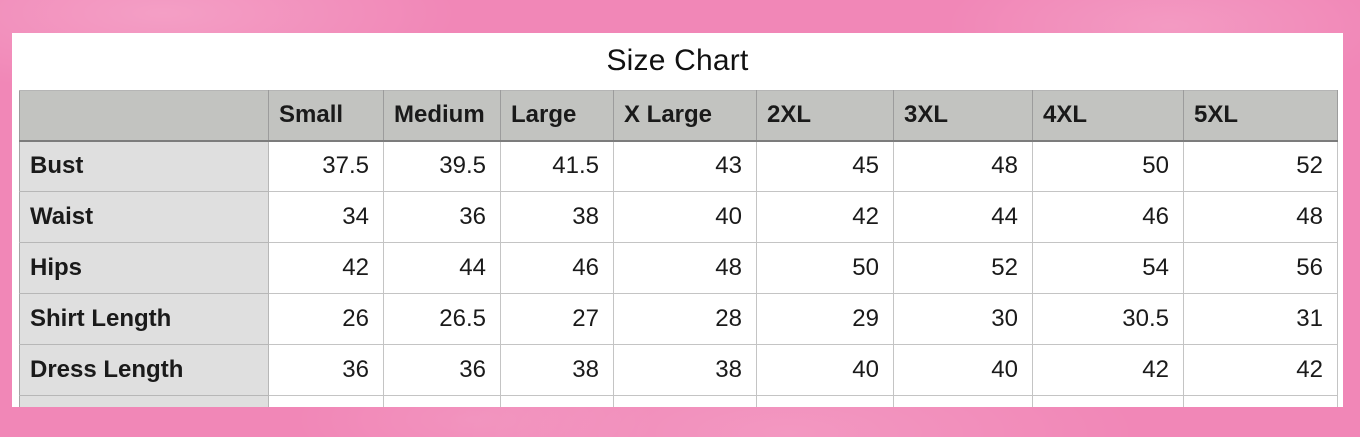 The width and height of the screenshot is (1360, 437). I want to click on row-label-bust: Bust, so click(144, 166).